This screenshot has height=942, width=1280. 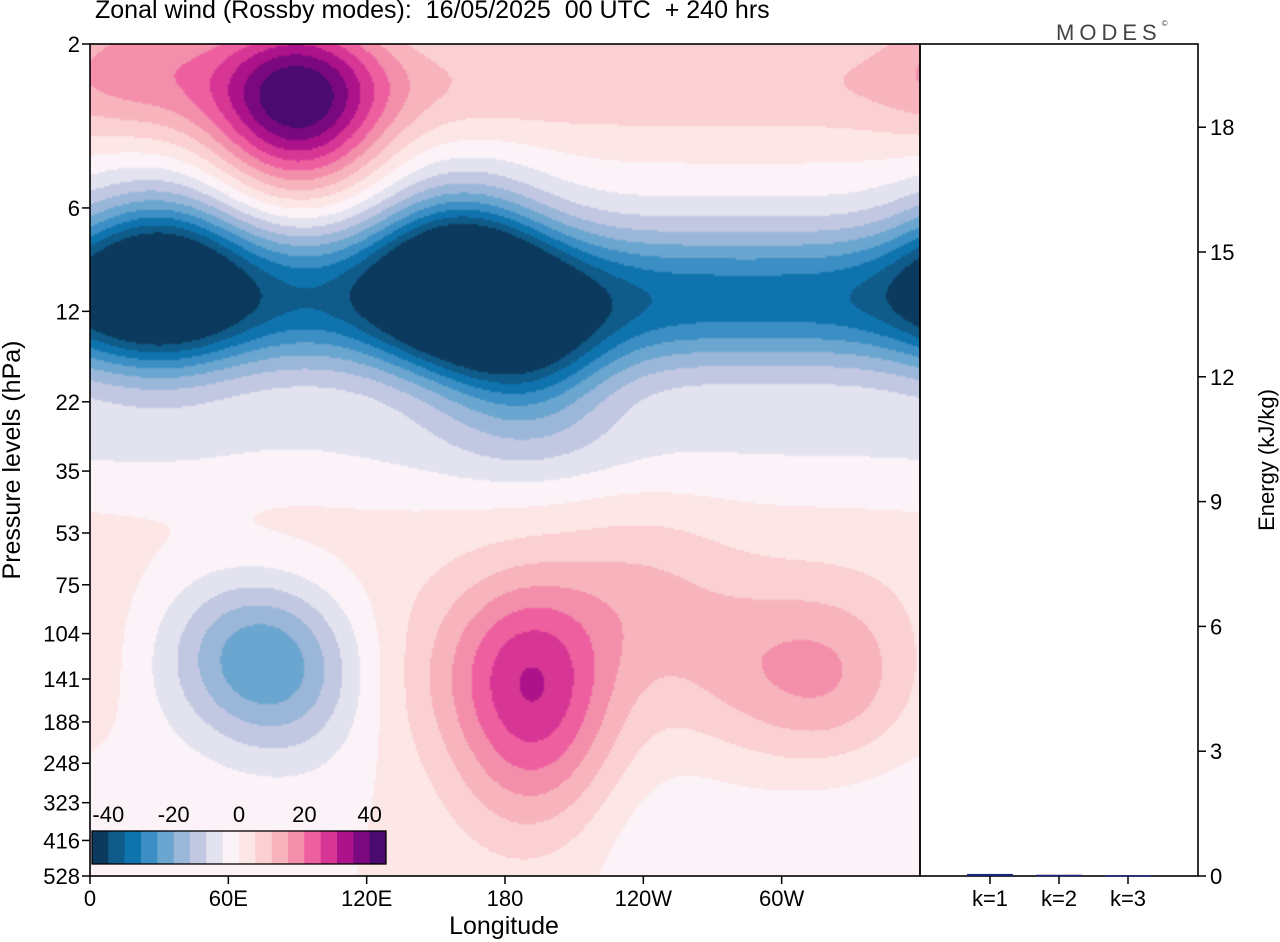 I want to click on x-tick-label: 180, so click(x=505, y=898).